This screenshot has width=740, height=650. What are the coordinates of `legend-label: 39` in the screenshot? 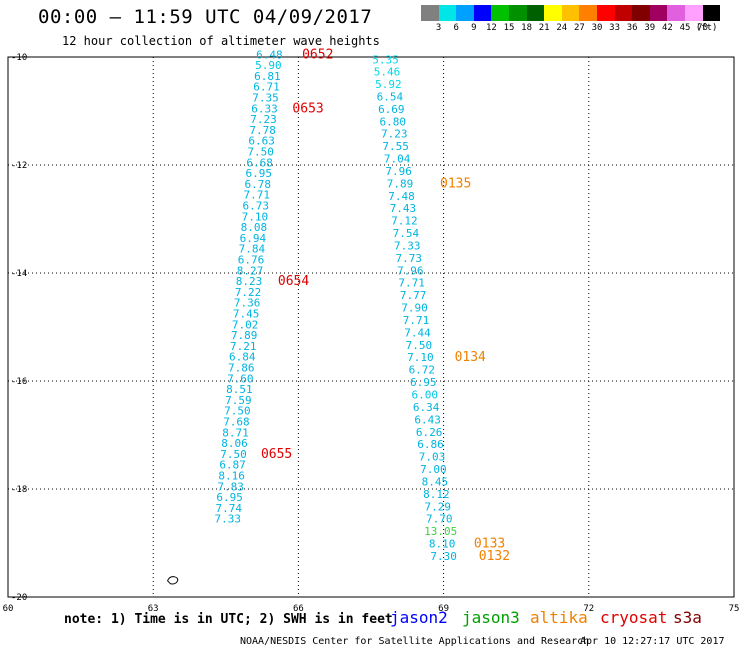 It's located at (650, 28).